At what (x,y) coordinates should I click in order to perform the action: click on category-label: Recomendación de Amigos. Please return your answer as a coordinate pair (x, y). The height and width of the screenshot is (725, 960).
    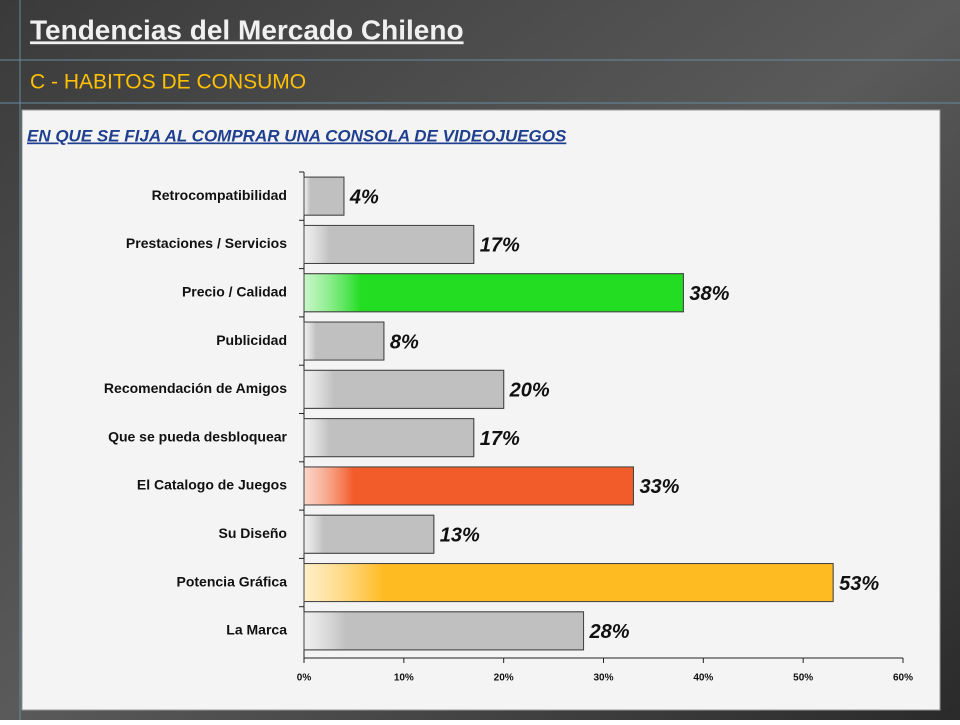
    Looking at the image, I should click on (195, 388).